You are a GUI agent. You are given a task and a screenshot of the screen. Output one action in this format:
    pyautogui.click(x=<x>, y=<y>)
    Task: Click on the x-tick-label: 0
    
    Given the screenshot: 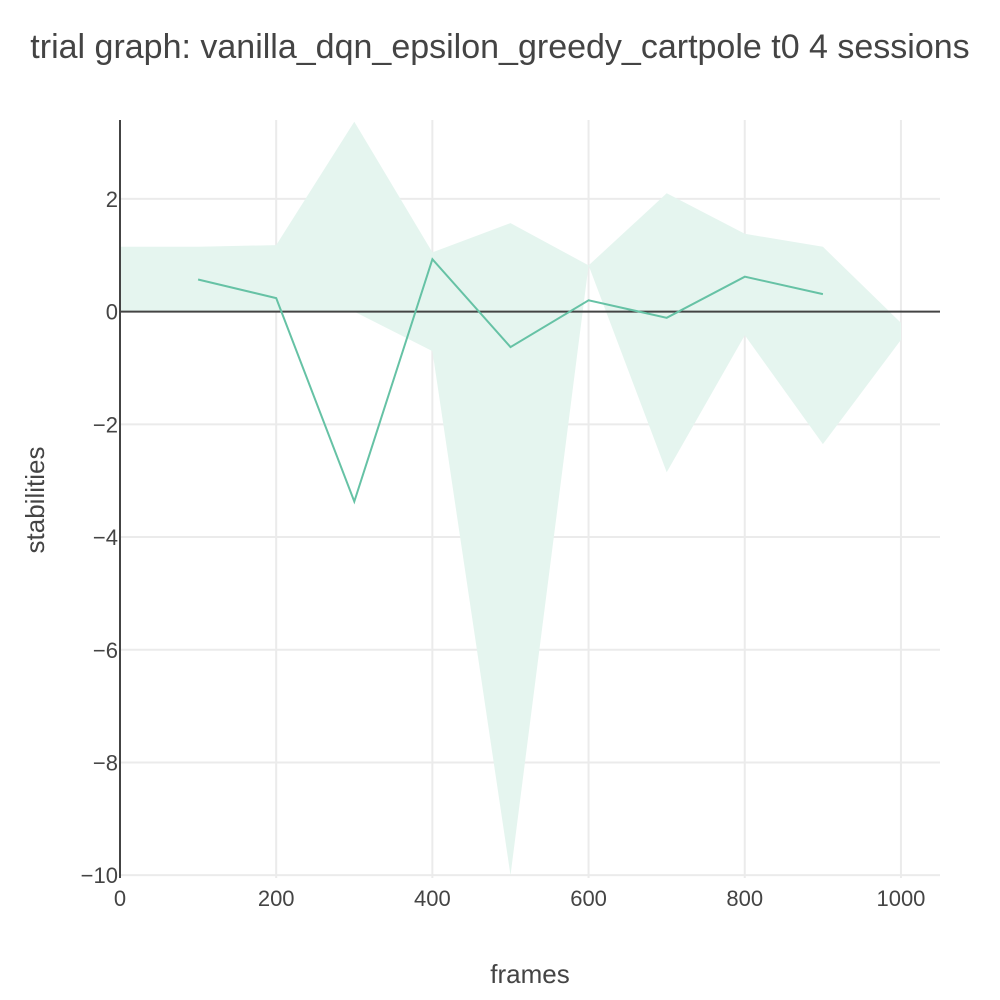 What is the action you would take?
    pyautogui.click(x=120, y=898)
    